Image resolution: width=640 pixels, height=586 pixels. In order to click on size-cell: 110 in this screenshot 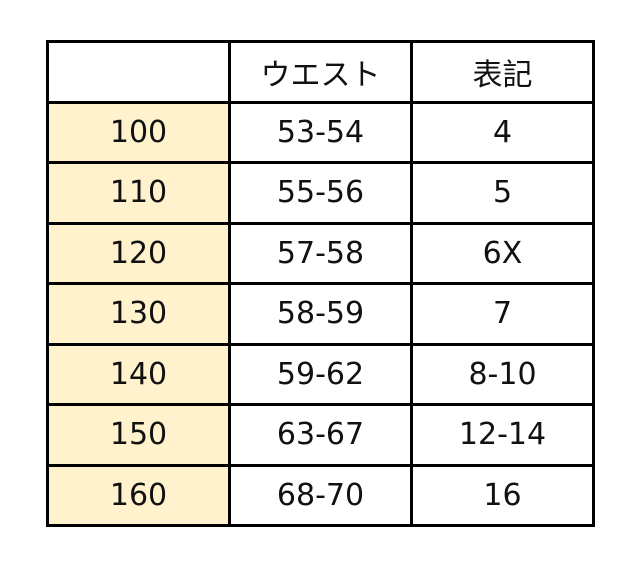, I will do `click(138, 193)`.